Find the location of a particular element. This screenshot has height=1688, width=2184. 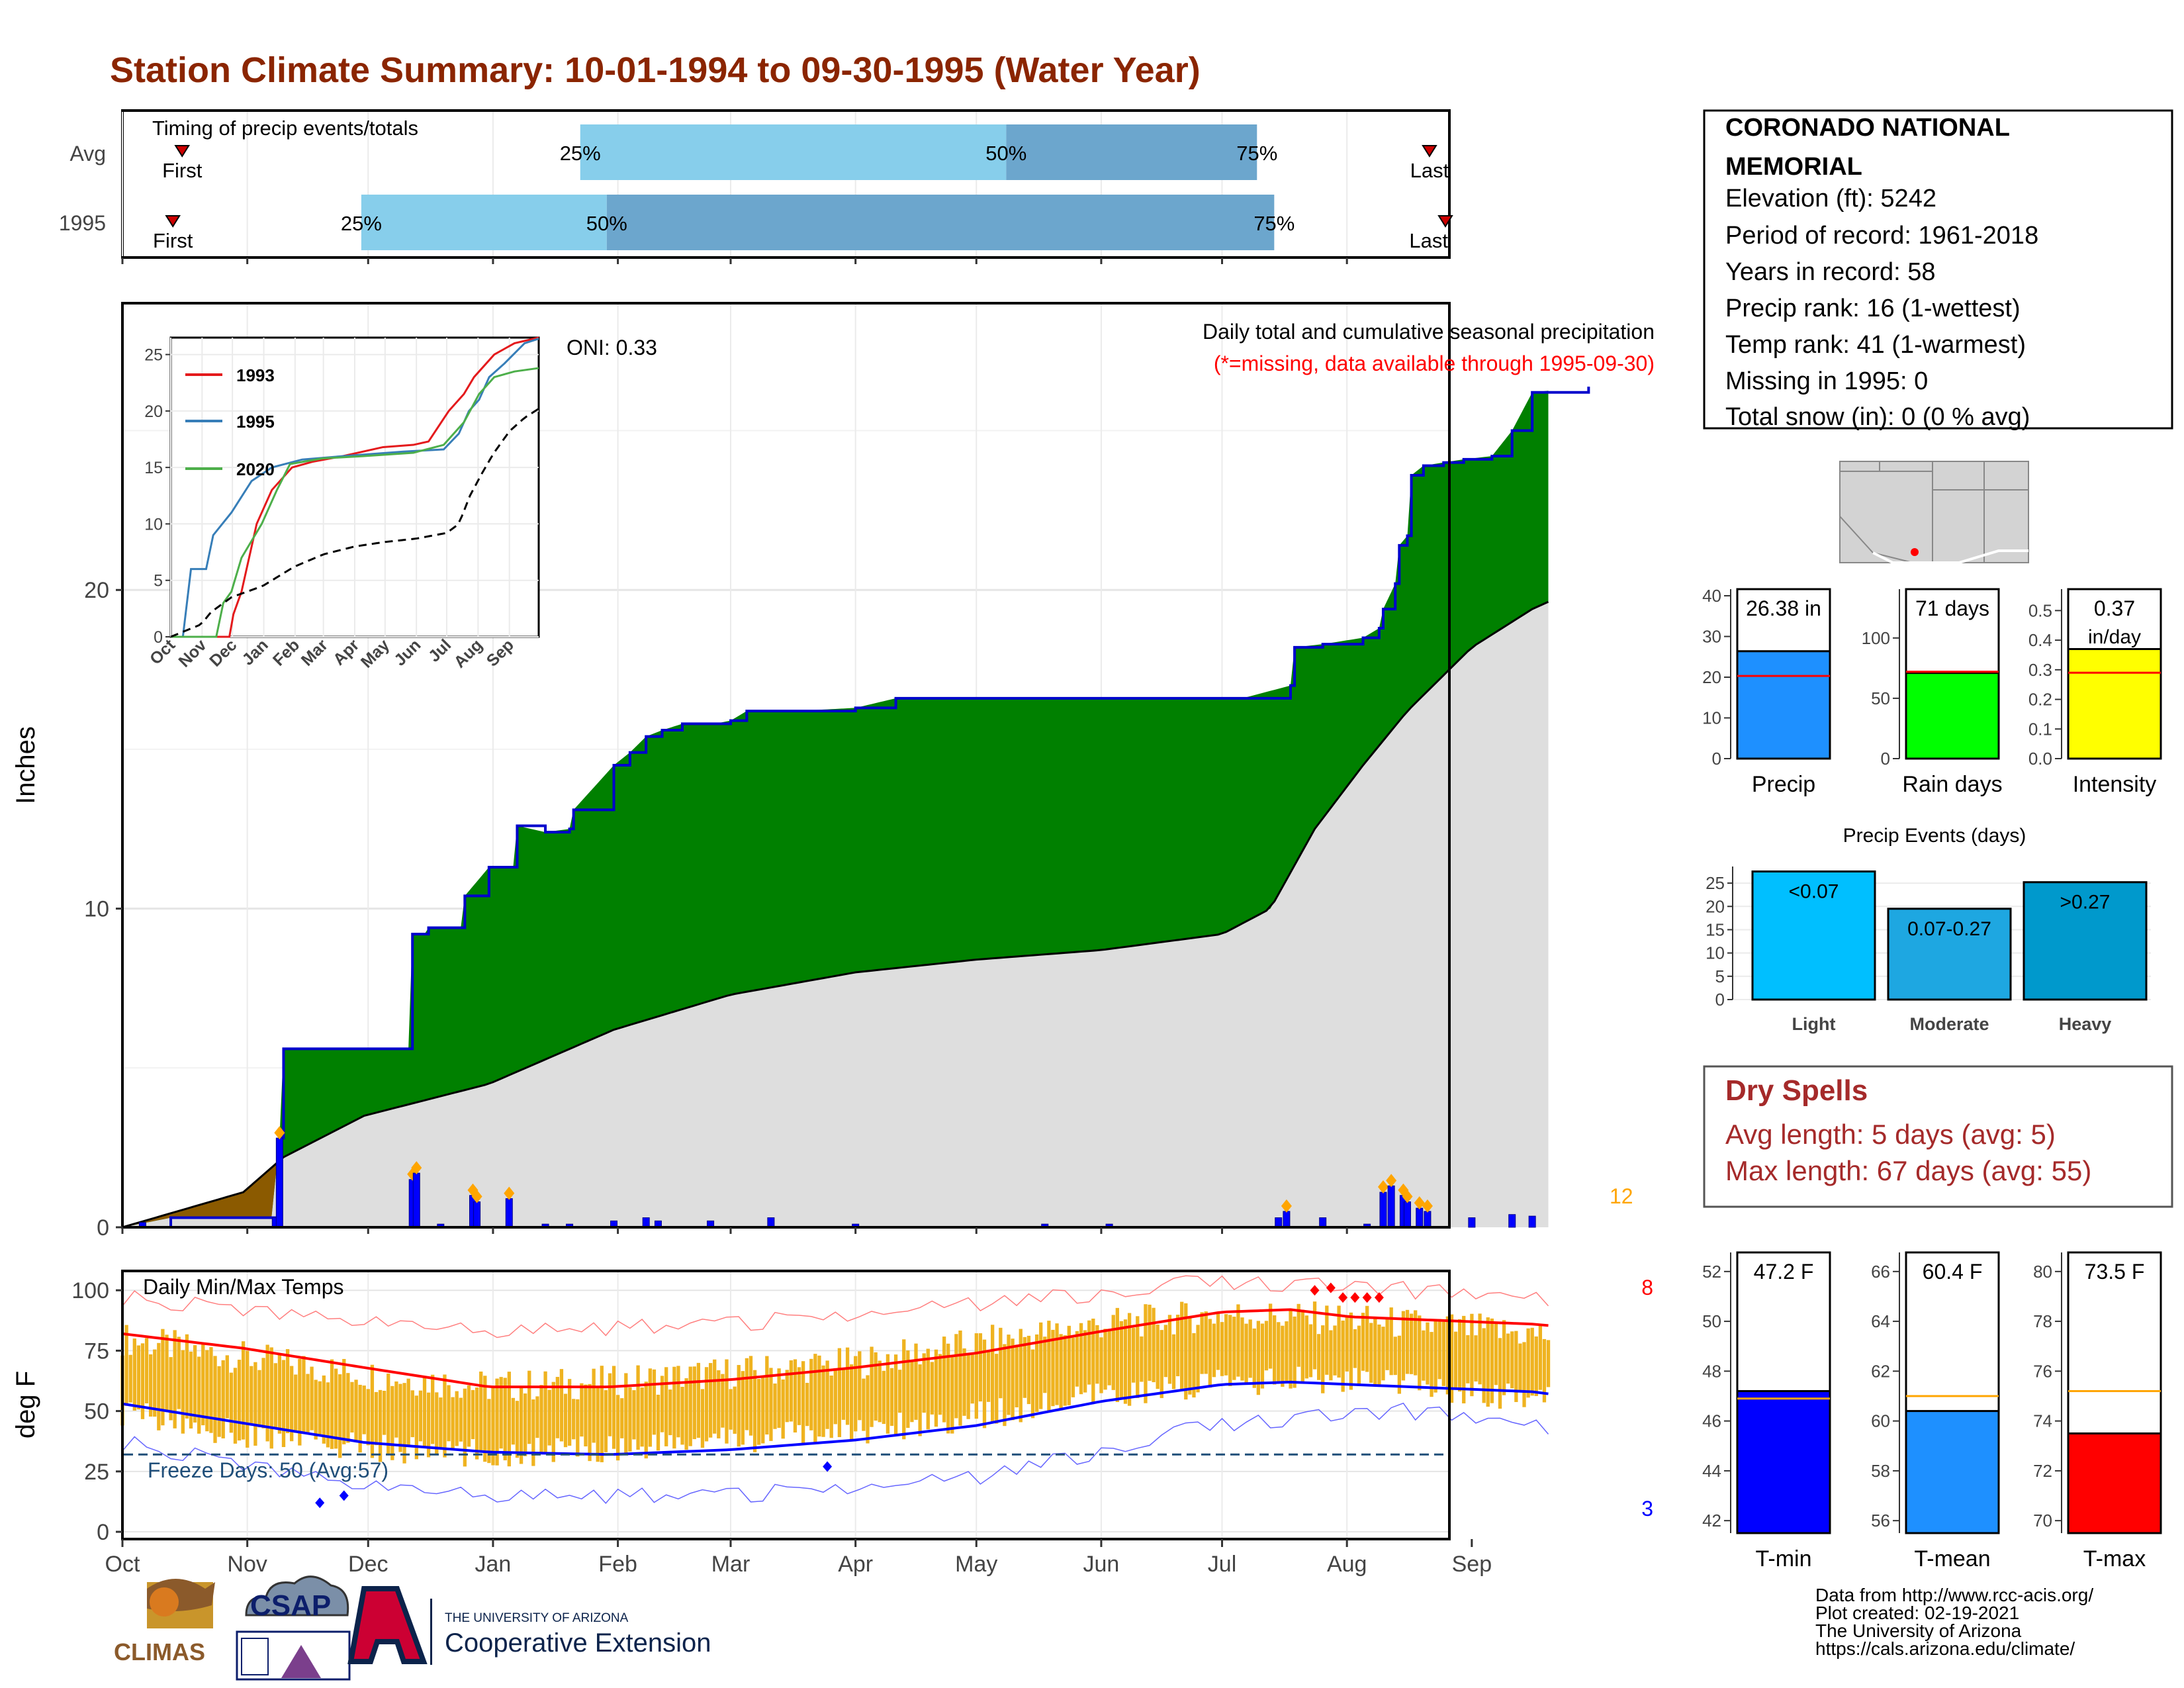

precip-total-chart: 0 10 20 30 40 26.38 in Precip is located at coordinates (1766, 691).